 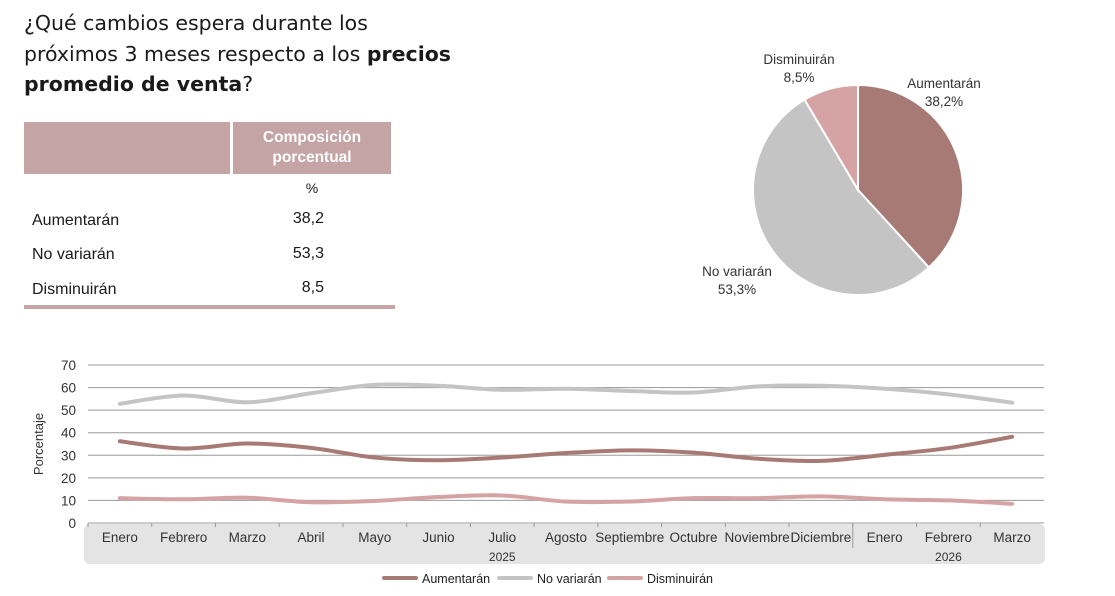 What do you see at coordinates (438, 537) in the screenshot?
I see `x-tick-label: Junio` at bounding box center [438, 537].